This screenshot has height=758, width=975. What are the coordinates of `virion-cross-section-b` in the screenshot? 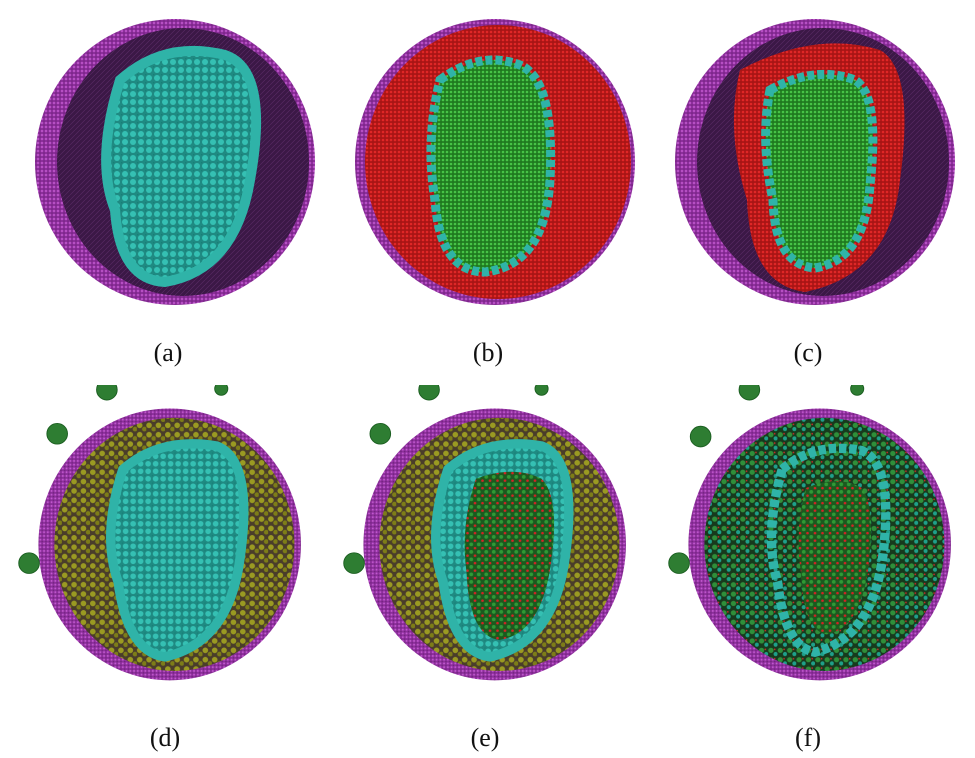 It's located at (495, 162).